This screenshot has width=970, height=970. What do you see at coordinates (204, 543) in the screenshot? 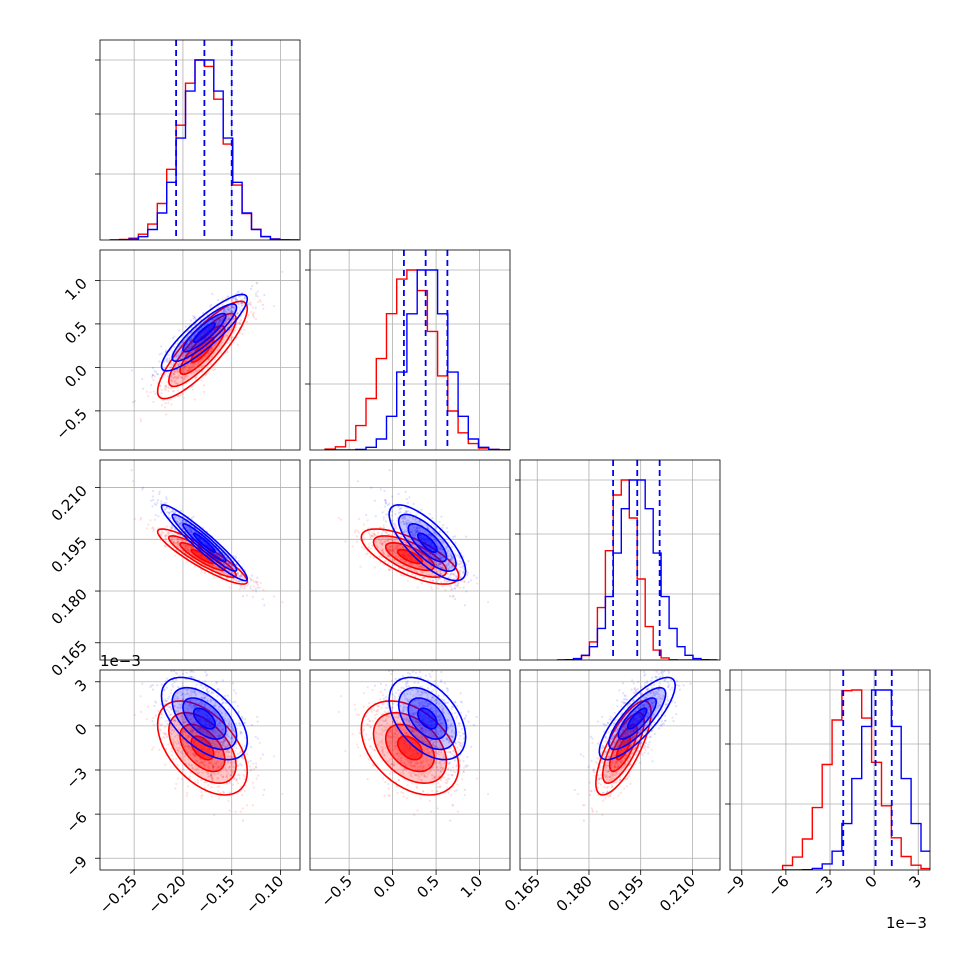
I see `density-contour` at bounding box center [204, 543].